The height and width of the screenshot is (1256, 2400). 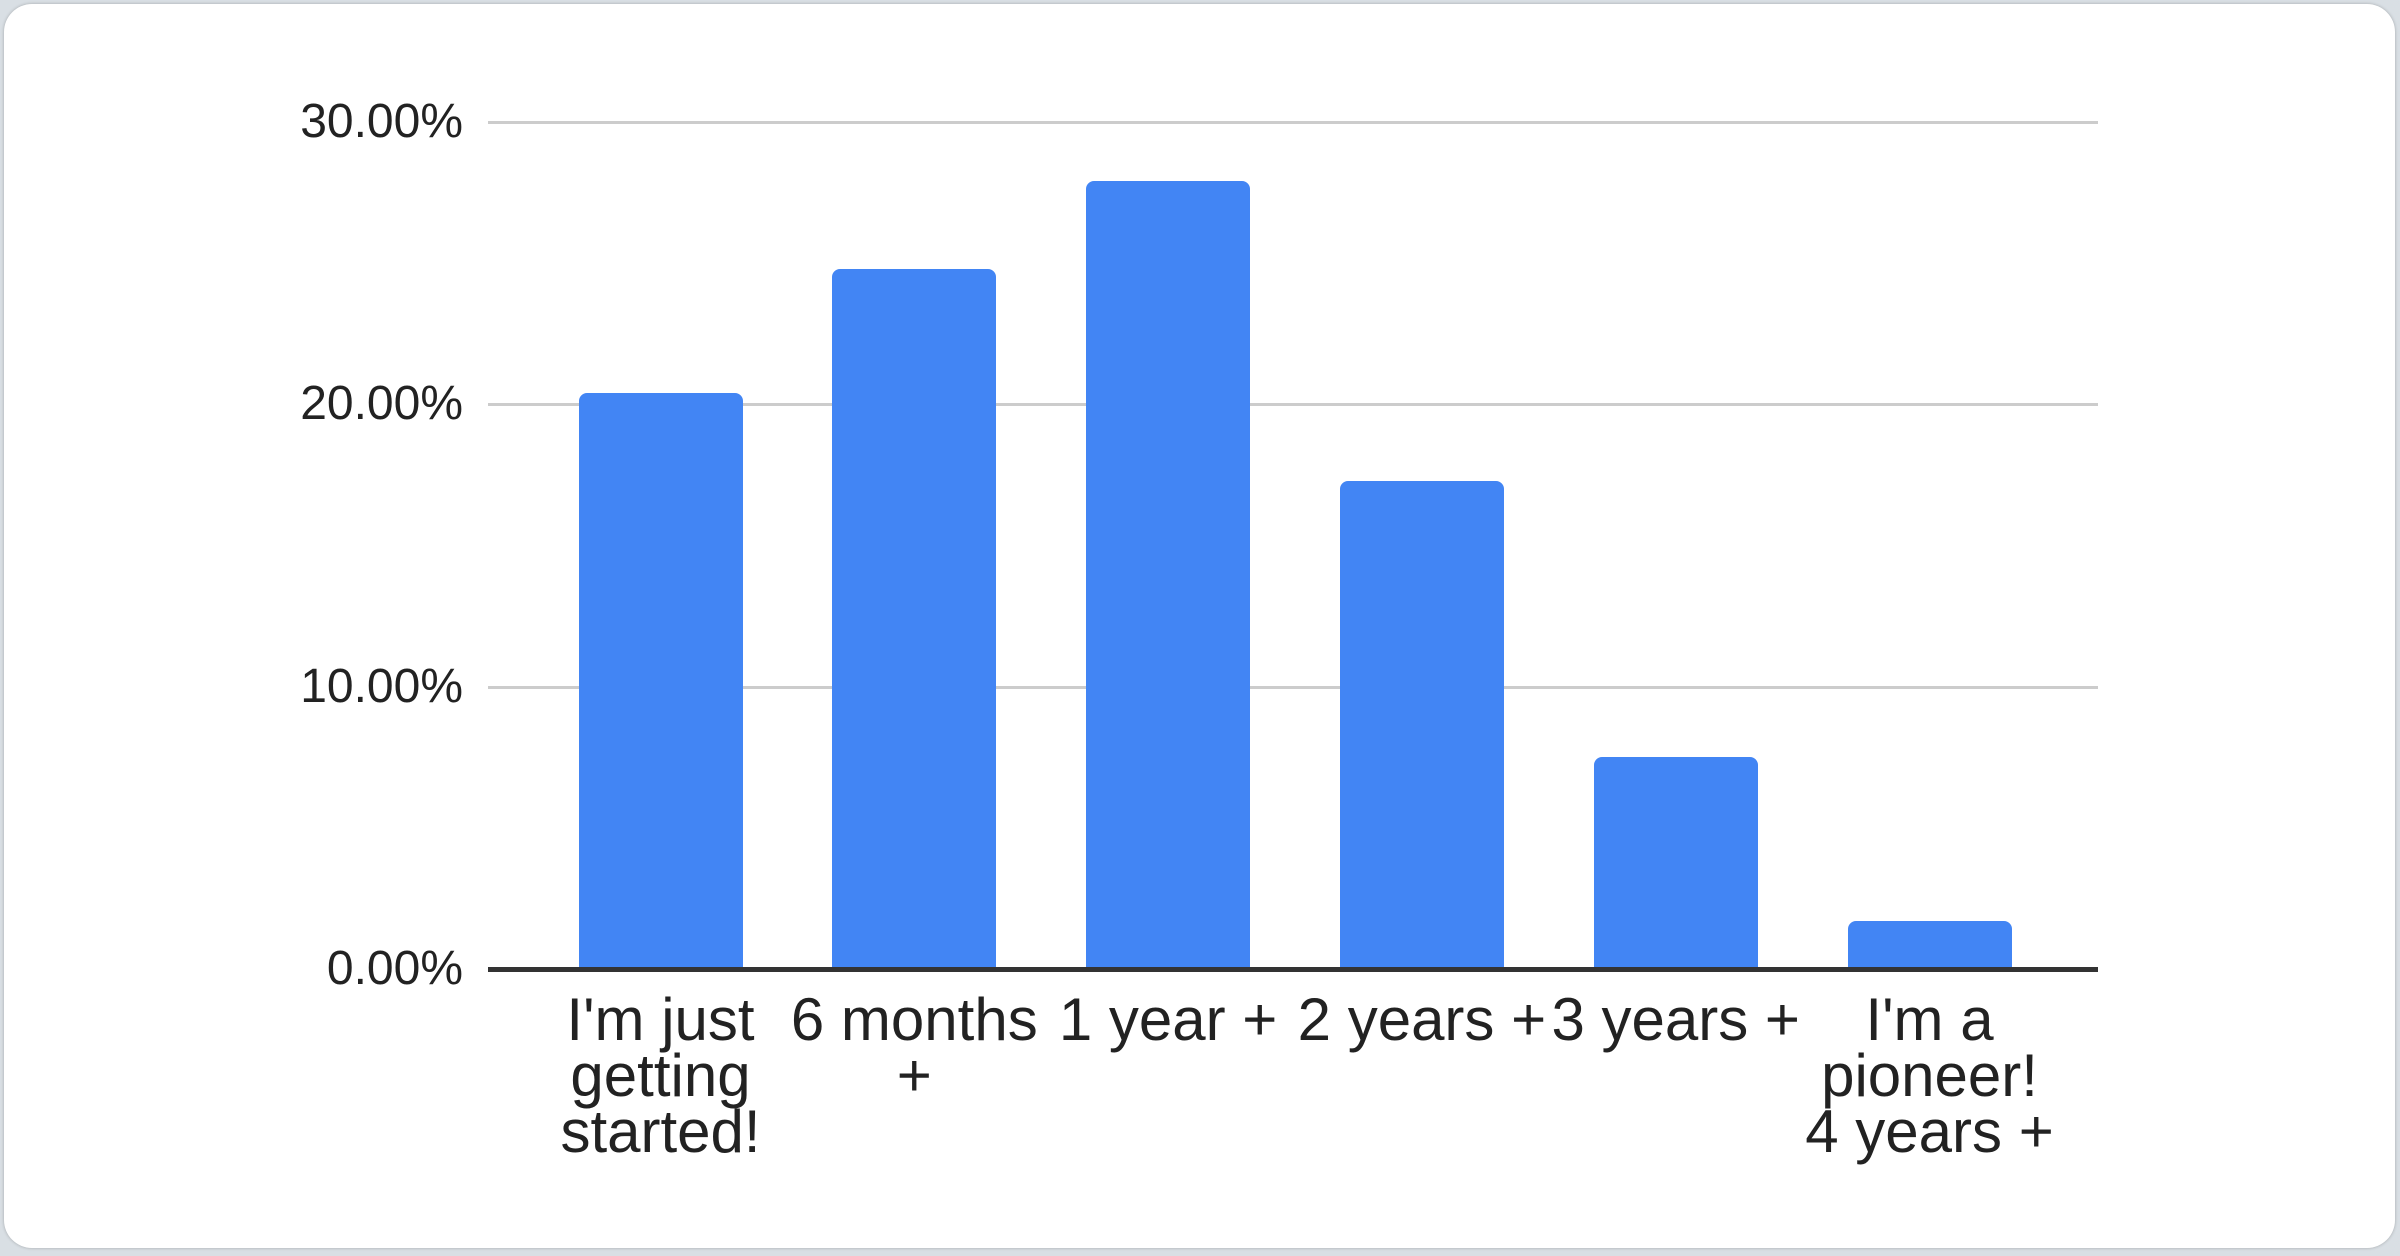 What do you see at coordinates (914, 1047) in the screenshot?
I see `x-axis-category-label: 6 months +` at bounding box center [914, 1047].